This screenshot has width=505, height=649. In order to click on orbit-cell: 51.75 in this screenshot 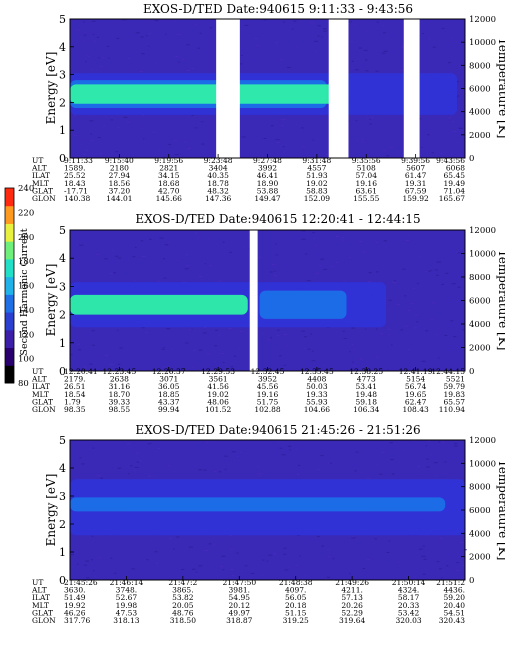, I will do `click(268, 401)`.